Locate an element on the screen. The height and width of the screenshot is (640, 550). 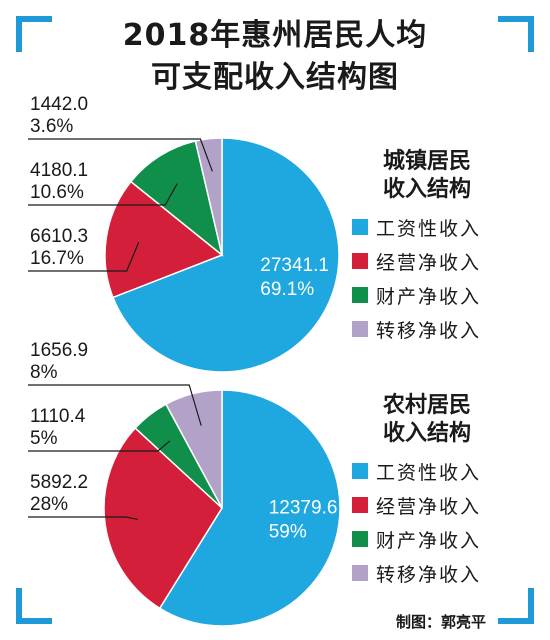
slice-percent-label-business: 28% is located at coordinates (49, 504).